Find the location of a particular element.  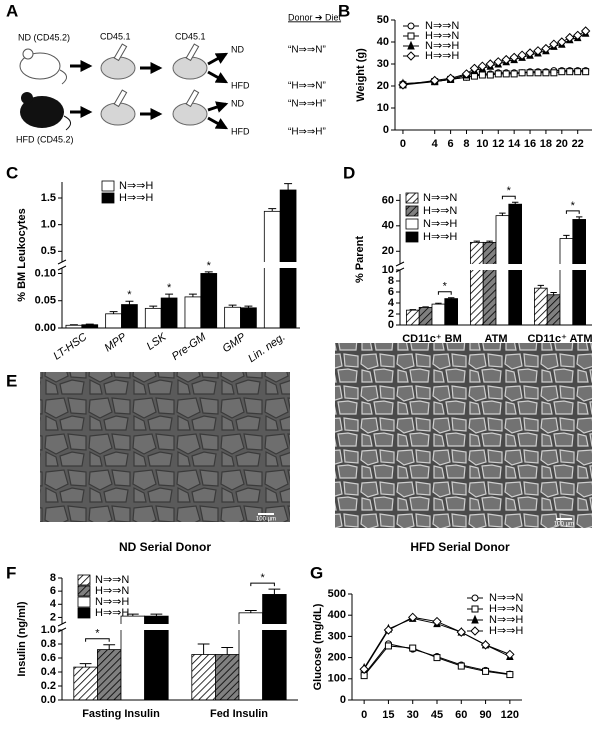

y-tick-label: 4 is located at coordinates (53, 604).